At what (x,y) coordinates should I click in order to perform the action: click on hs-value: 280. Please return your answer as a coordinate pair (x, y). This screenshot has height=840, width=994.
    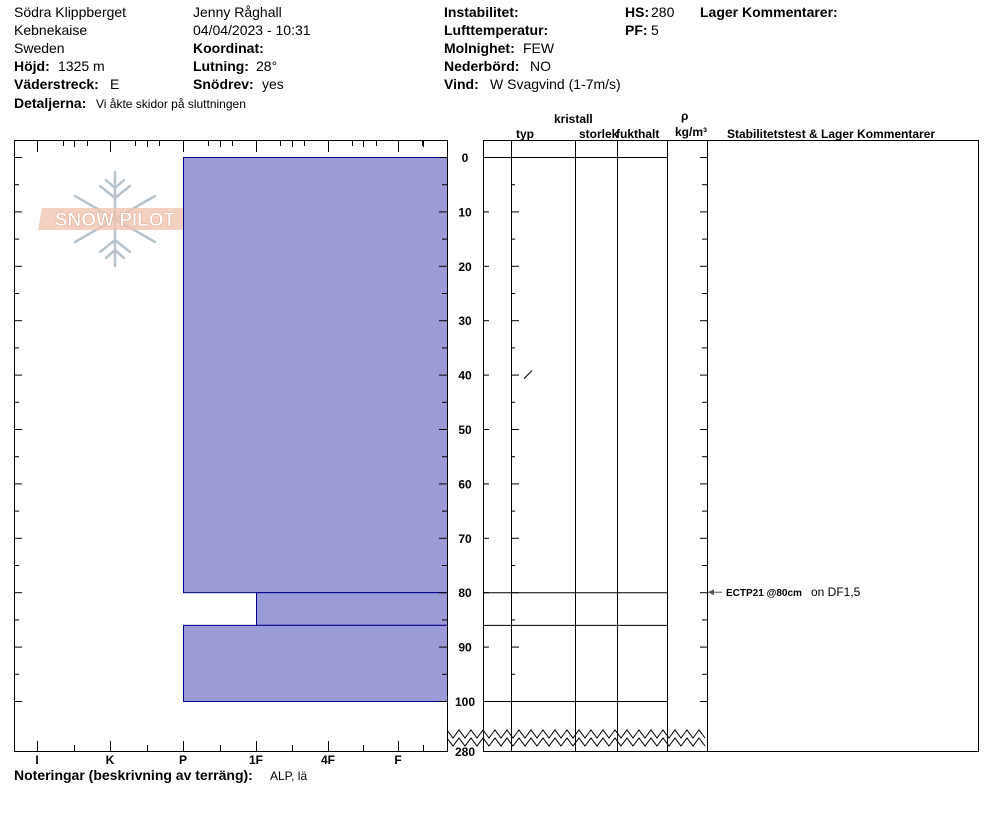
    Looking at the image, I should click on (663, 12).